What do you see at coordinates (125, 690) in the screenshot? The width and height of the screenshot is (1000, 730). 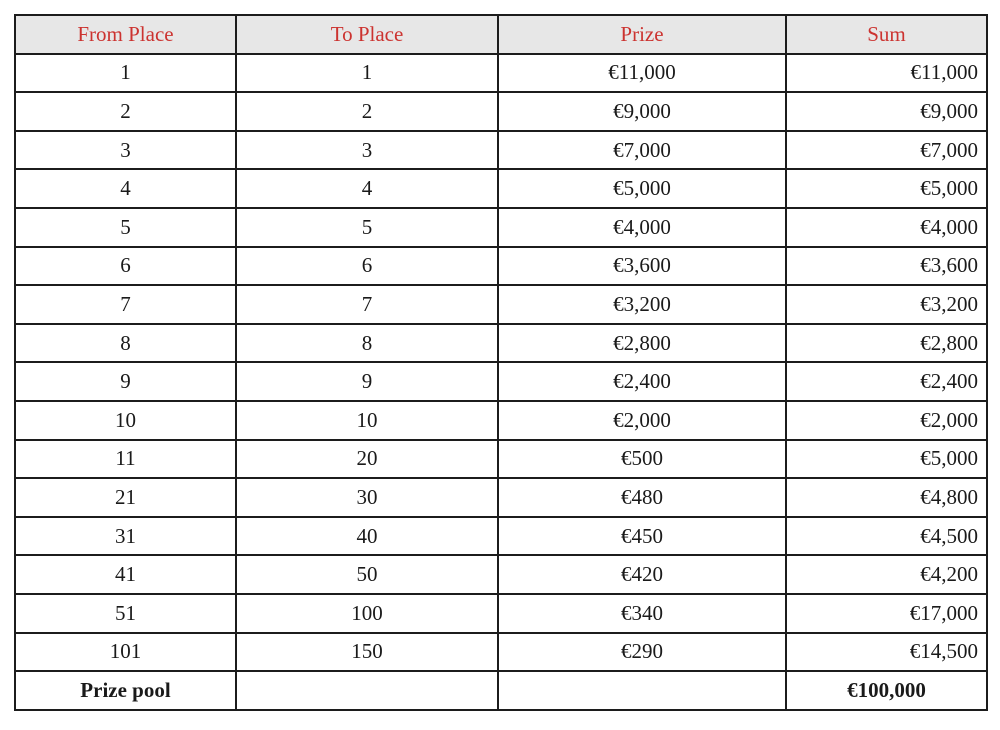 I see `footer-prize-pool-label: Prize pool` at bounding box center [125, 690].